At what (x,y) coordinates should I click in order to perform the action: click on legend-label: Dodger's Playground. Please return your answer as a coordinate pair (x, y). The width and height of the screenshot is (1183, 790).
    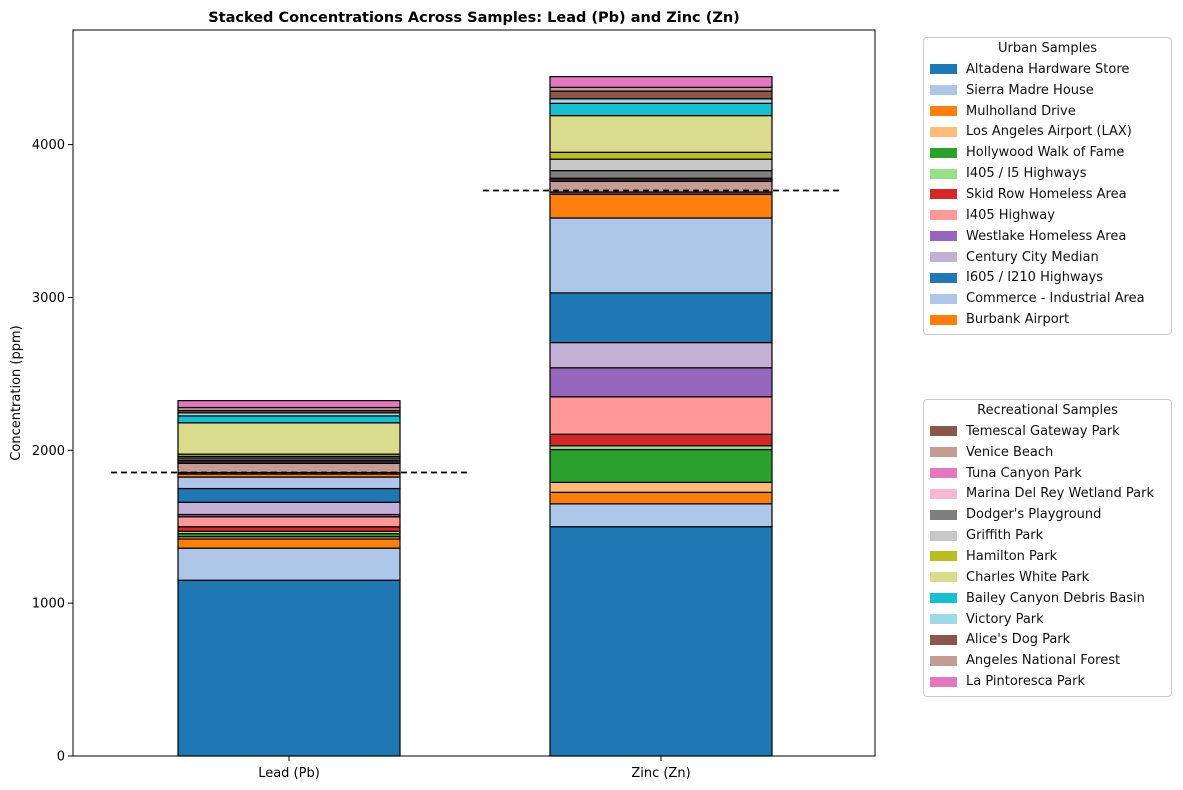
    Looking at the image, I should click on (1034, 515).